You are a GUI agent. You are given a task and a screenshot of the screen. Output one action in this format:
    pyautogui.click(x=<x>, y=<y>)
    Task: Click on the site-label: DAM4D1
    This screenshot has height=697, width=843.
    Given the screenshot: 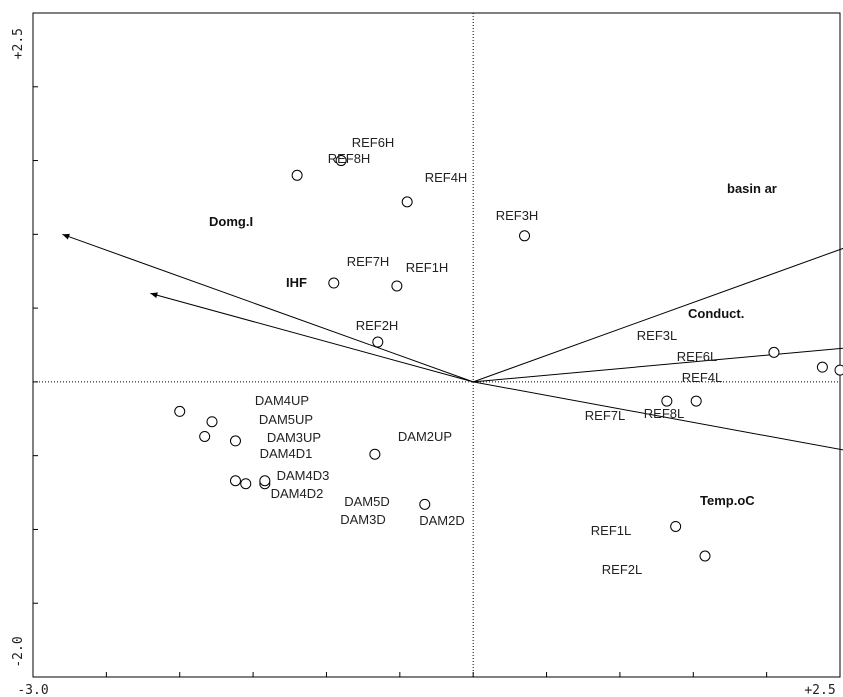 What is the action you would take?
    pyautogui.click(x=286, y=453)
    